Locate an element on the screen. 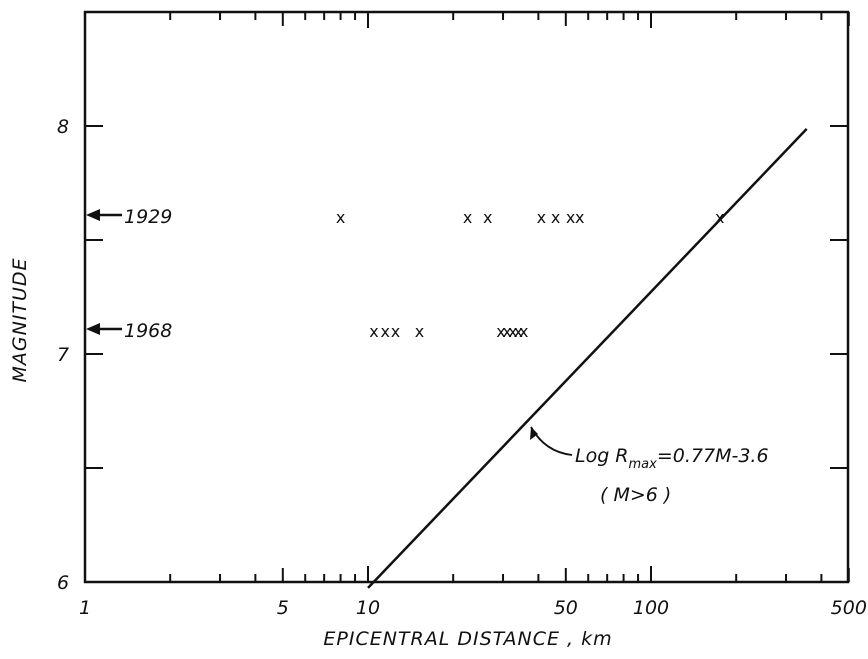 Image resolution: width=868 pixels, height=659 pixels. annotation-label-1929: 1929 is located at coordinates (148, 217).